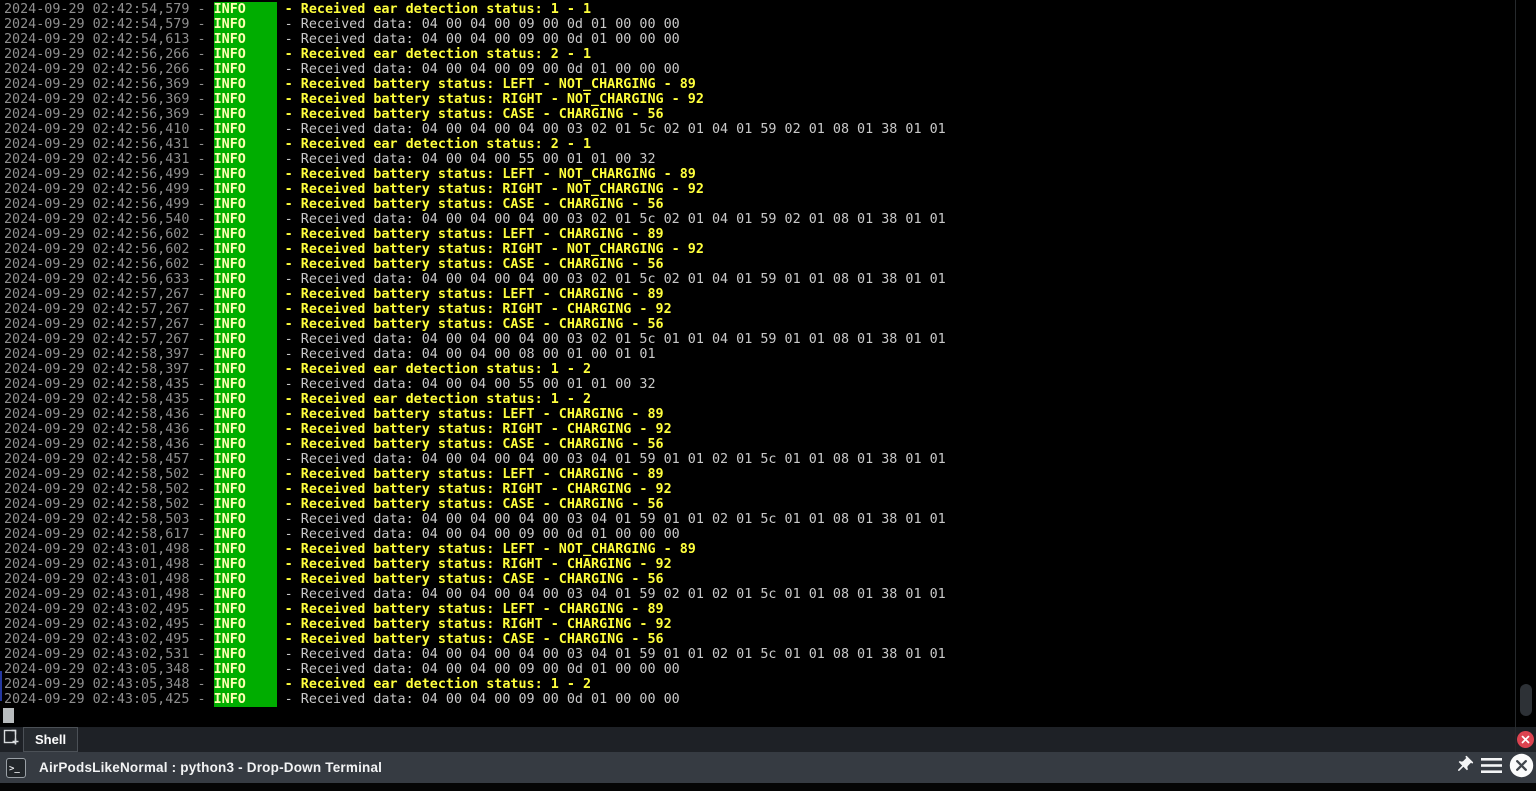  Describe the element at coordinates (109, 144) in the screenshot. I see `log-timestamp: 2024-09-29 02:42:56,431 -` at that location.